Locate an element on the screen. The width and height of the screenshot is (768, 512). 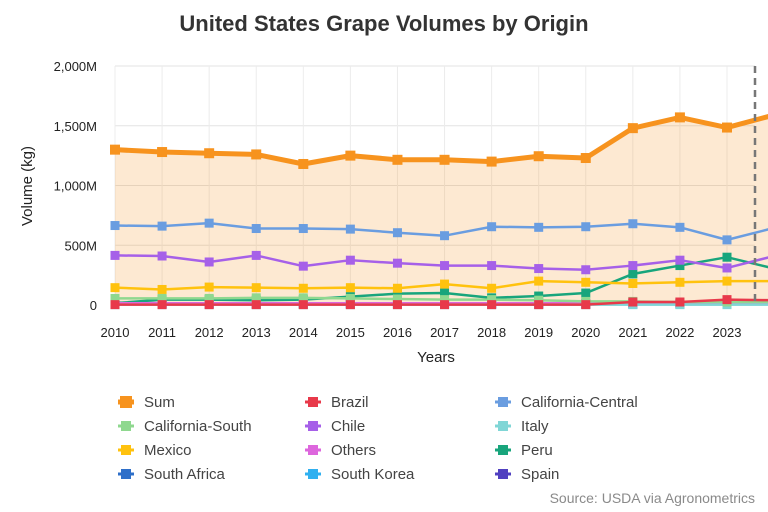
legend-item-south-africa: South Africa is located at coordinates (172, 474).